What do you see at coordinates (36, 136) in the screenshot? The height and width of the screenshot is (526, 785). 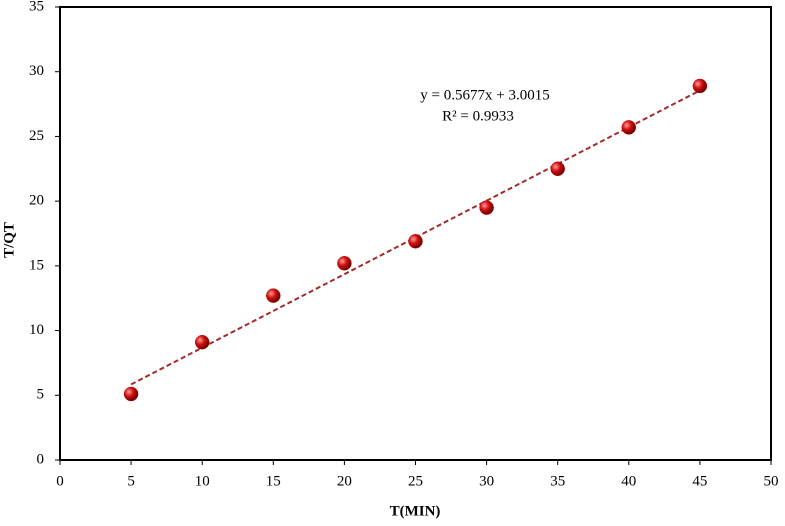 I see `y-tick-label: 25` at bounding box center [36, 136].